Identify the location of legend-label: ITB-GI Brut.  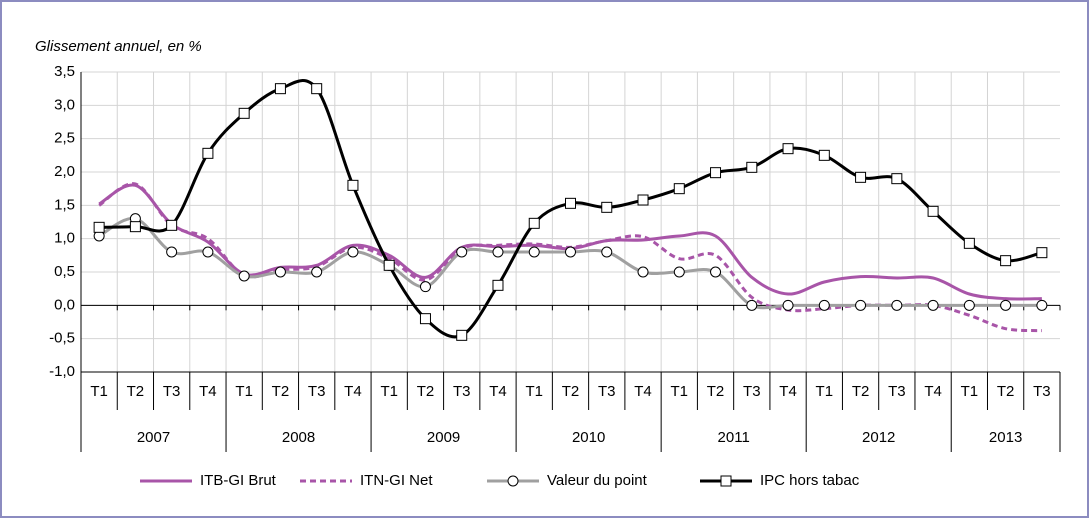
(238, 480).